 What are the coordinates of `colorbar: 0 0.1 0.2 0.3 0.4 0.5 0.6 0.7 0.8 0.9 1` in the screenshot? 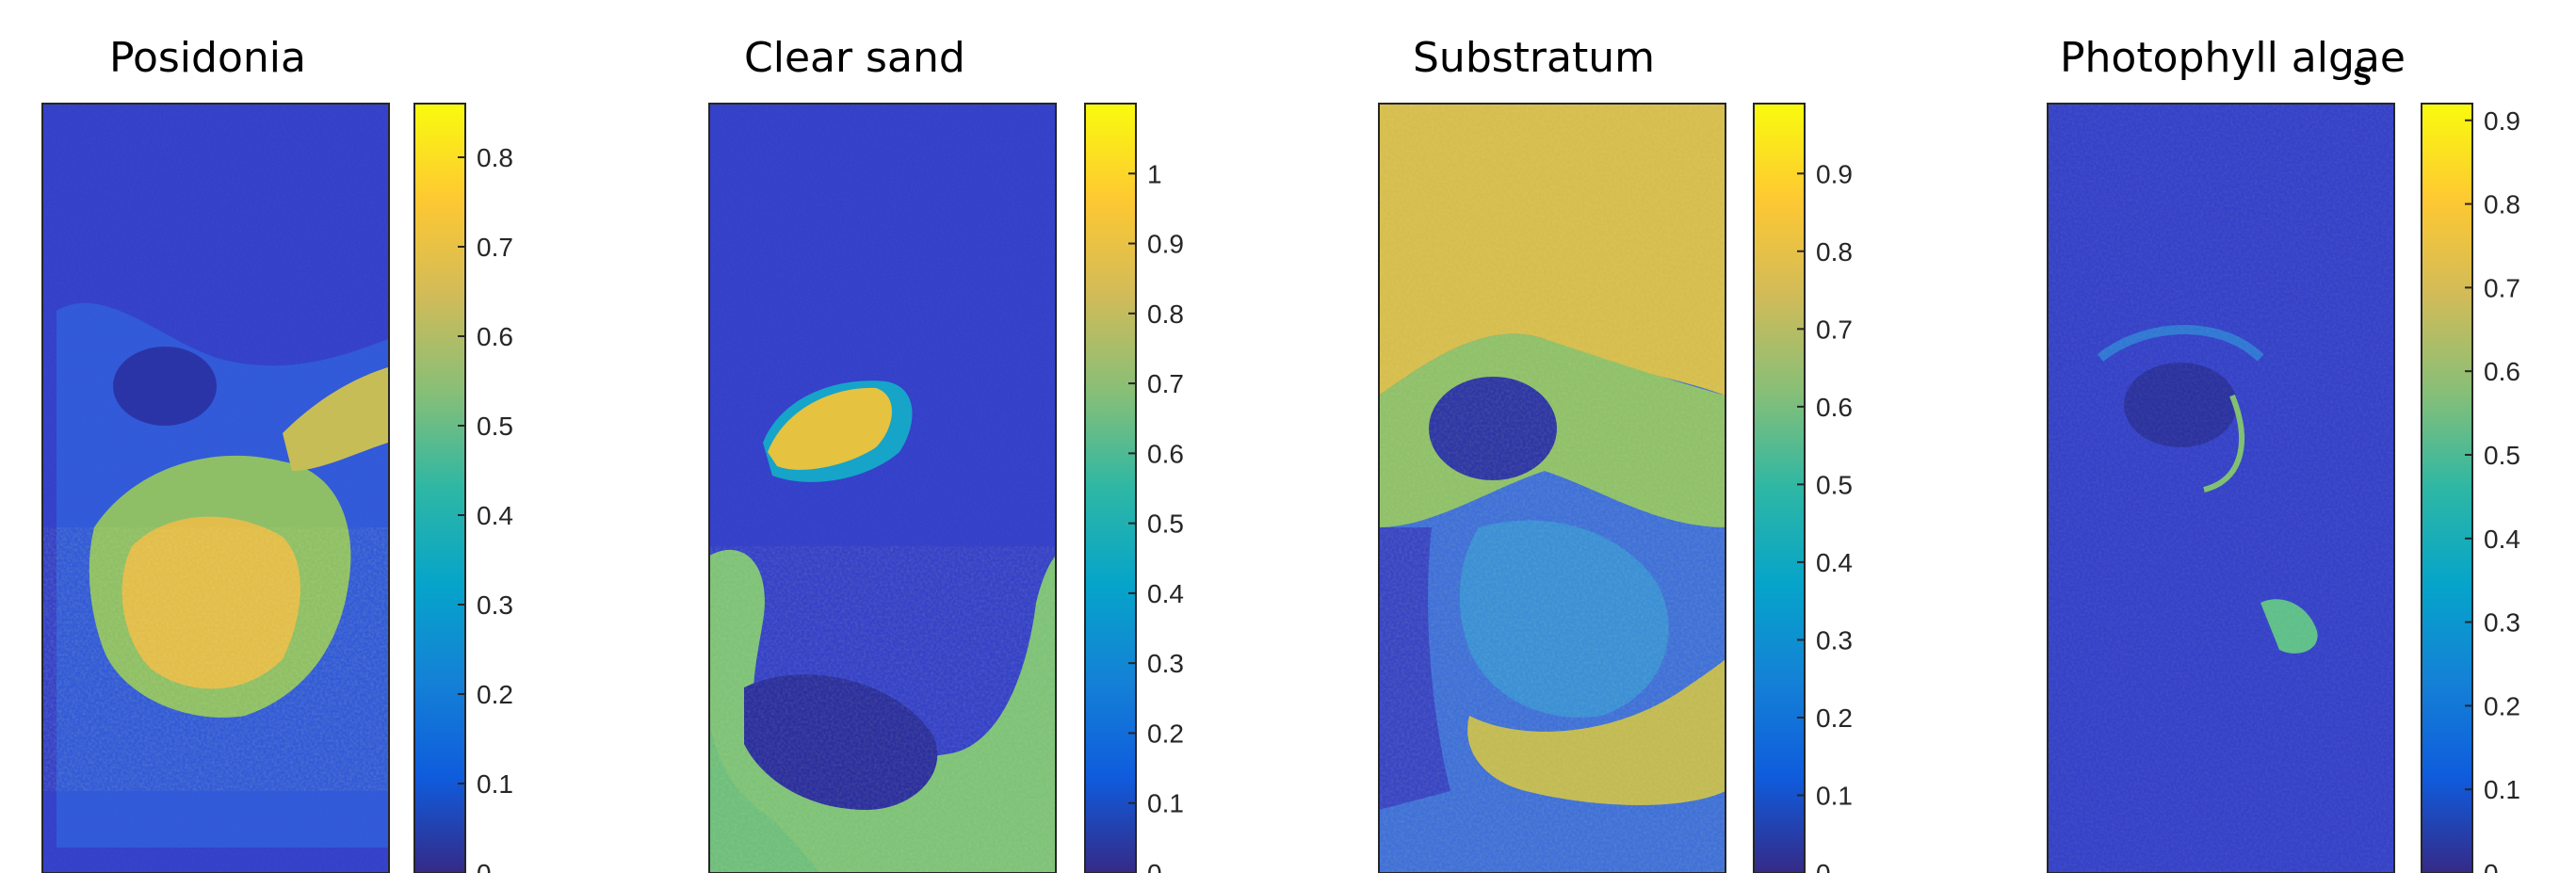 It's located at (1134, 488).